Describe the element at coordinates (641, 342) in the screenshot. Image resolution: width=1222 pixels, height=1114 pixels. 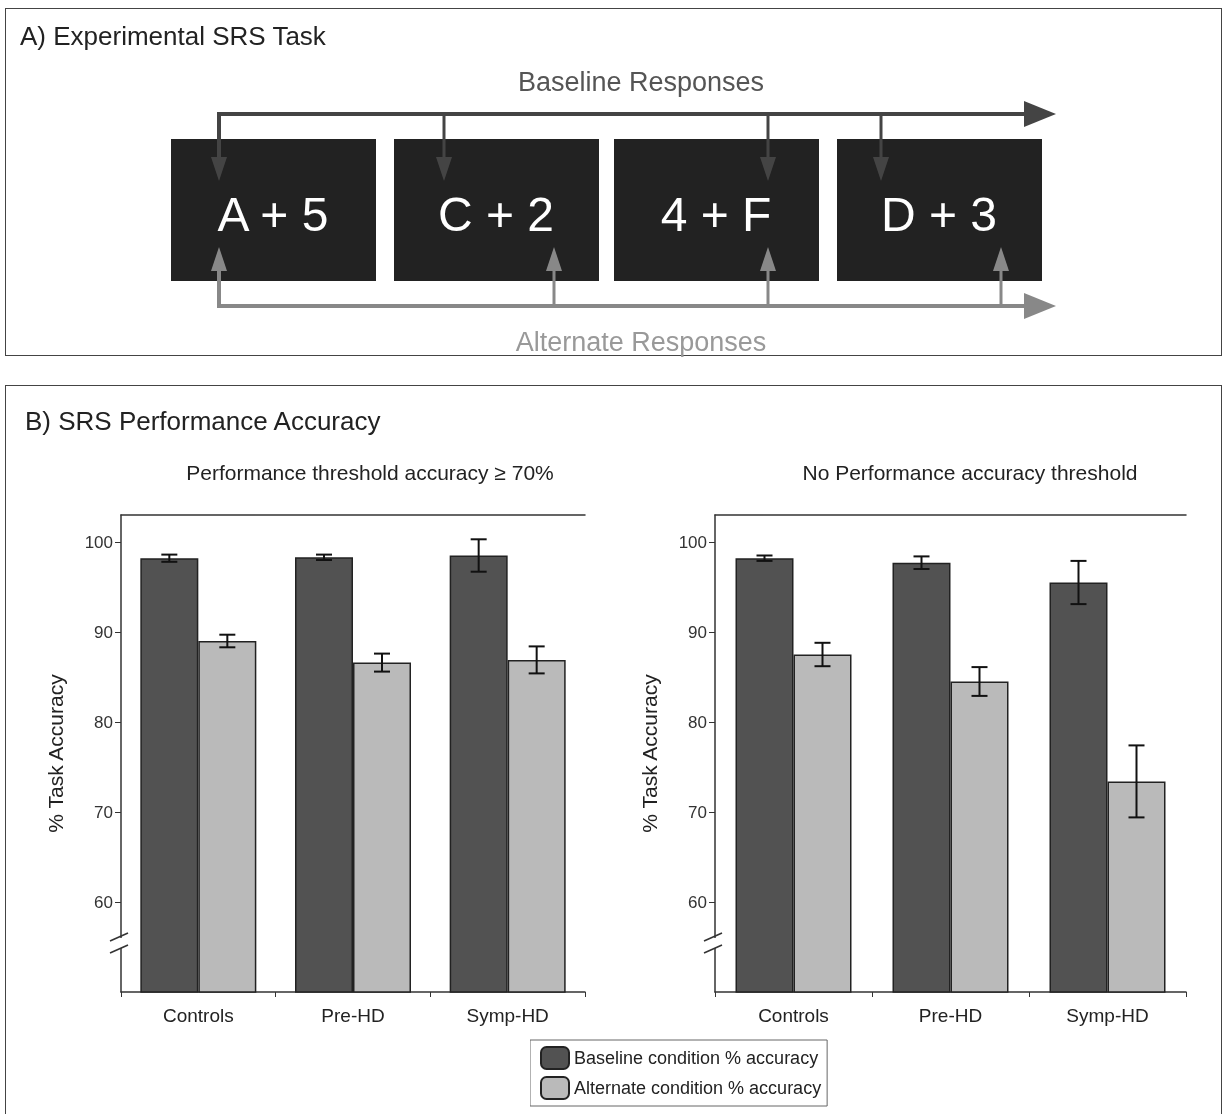
I see `text: Alternate Responses` at that location.